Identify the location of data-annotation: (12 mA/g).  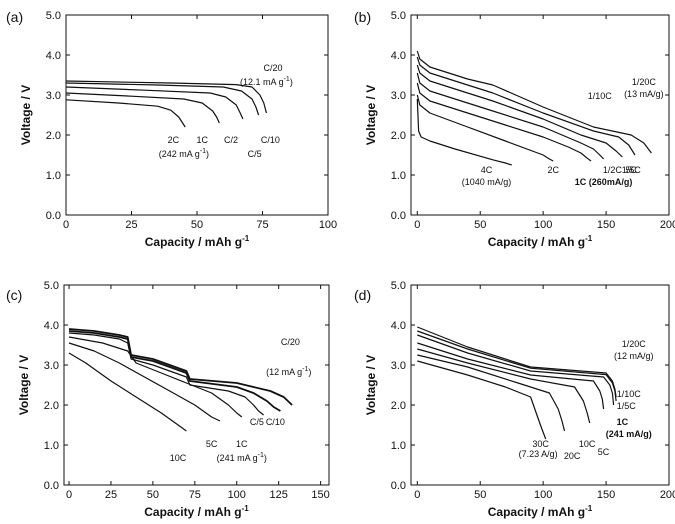
(634, 356).